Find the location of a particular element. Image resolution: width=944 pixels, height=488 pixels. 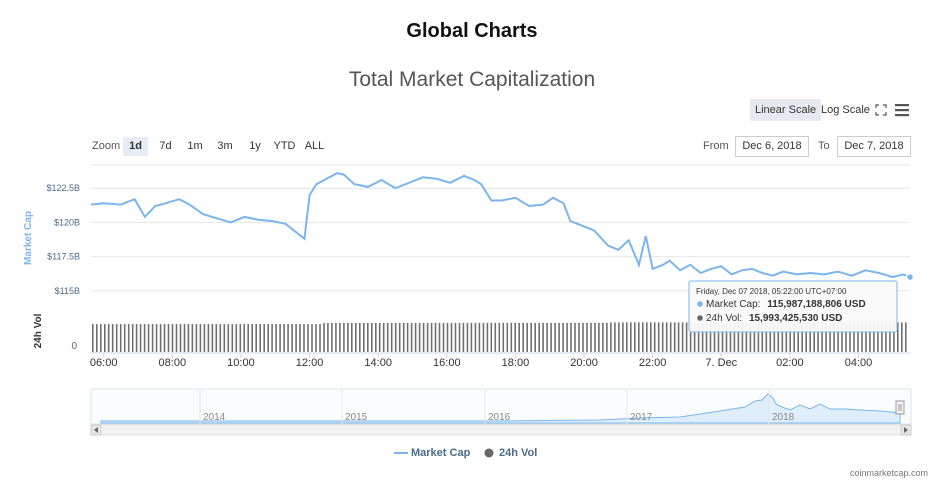

to-date-input: Dec 7, 2018 is located at coordinates (874, 146).